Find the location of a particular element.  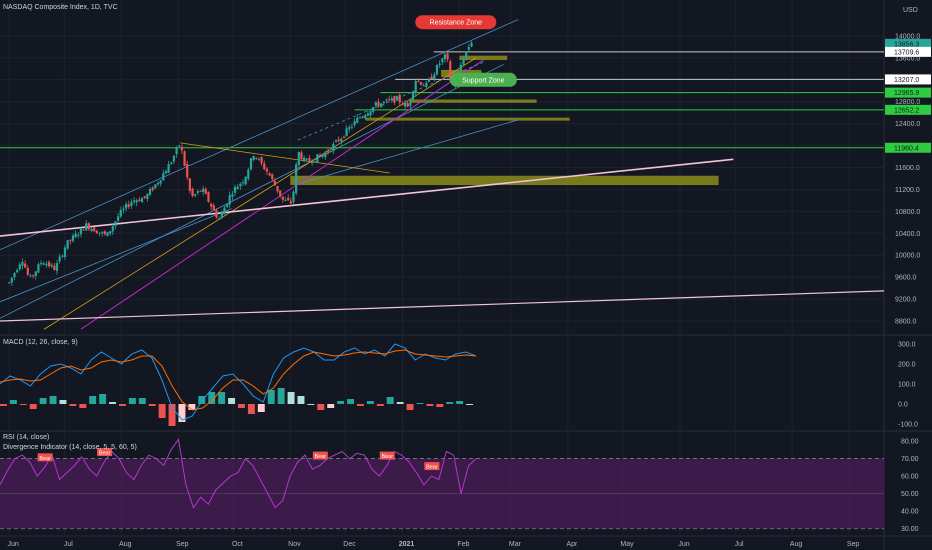

x-tick-label: Nov is located at coordinates (294, 544).